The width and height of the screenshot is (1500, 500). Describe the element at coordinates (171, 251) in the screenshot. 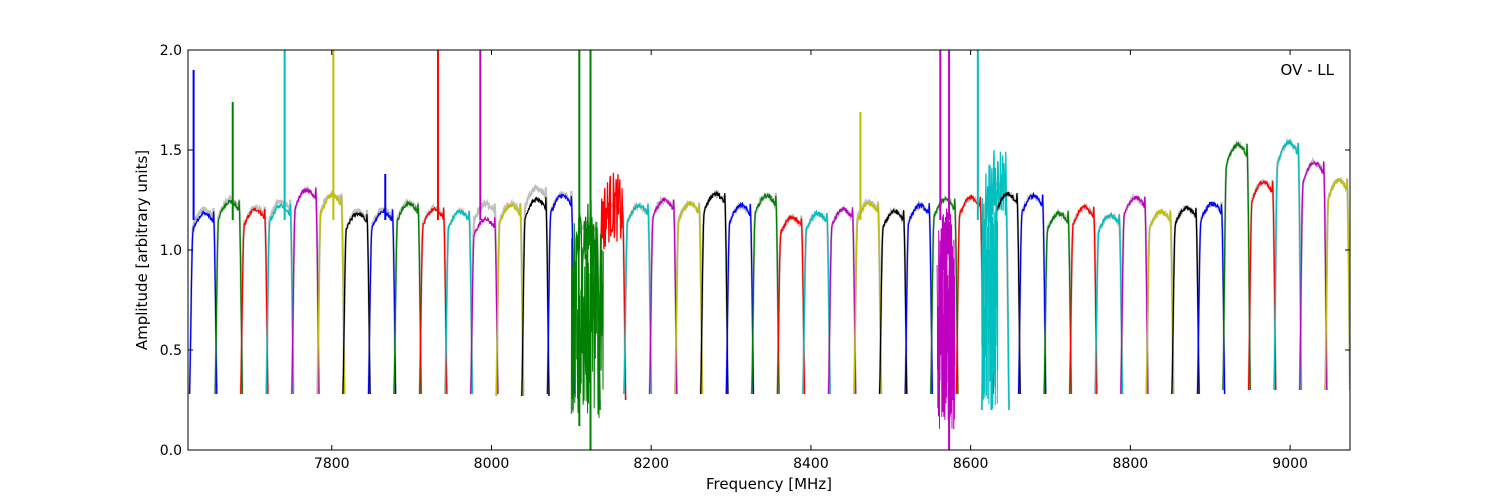

I see `y-tick-label: 1.0` at that location.